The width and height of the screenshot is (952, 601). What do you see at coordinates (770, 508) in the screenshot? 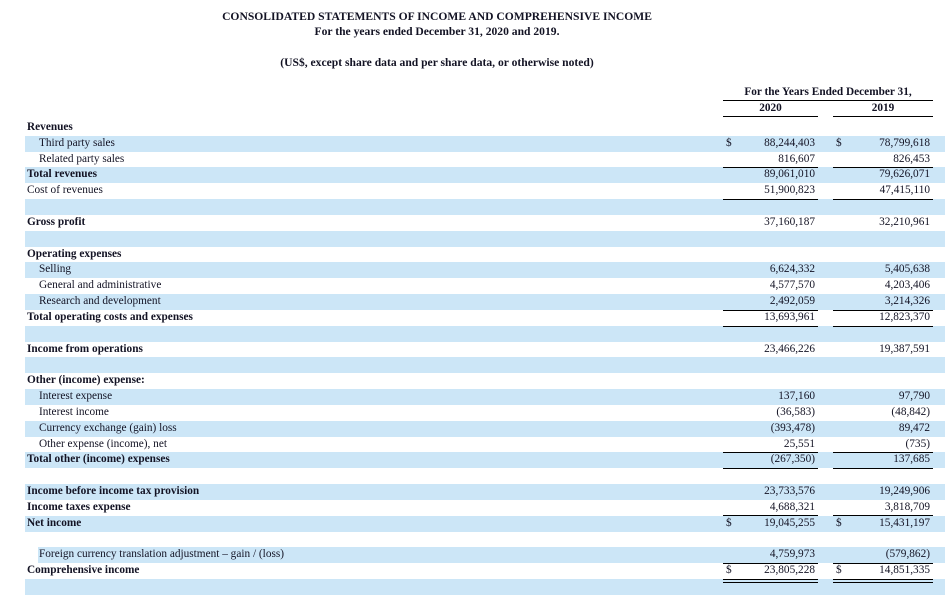
I see `value-cell-2020: 4,688,321` at bounding box center [770, 508].